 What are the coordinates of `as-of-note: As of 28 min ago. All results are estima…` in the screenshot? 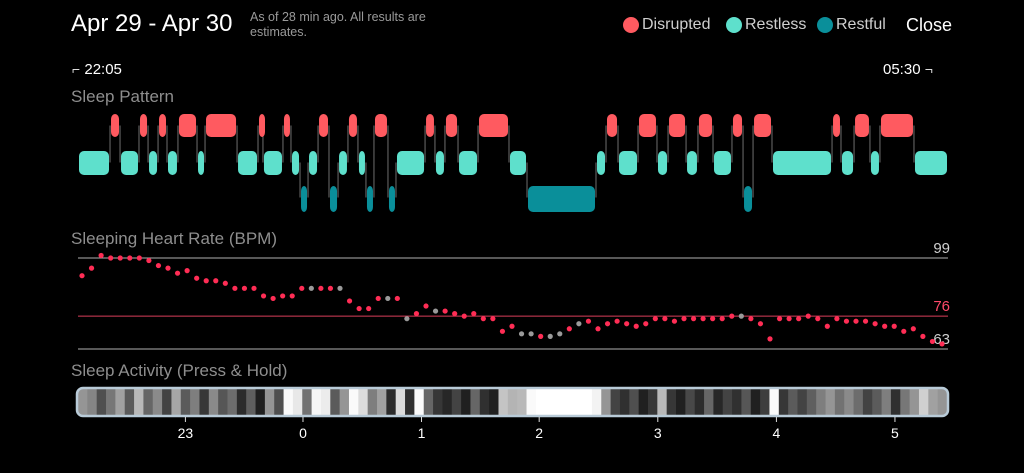 It's located at (338, 24).